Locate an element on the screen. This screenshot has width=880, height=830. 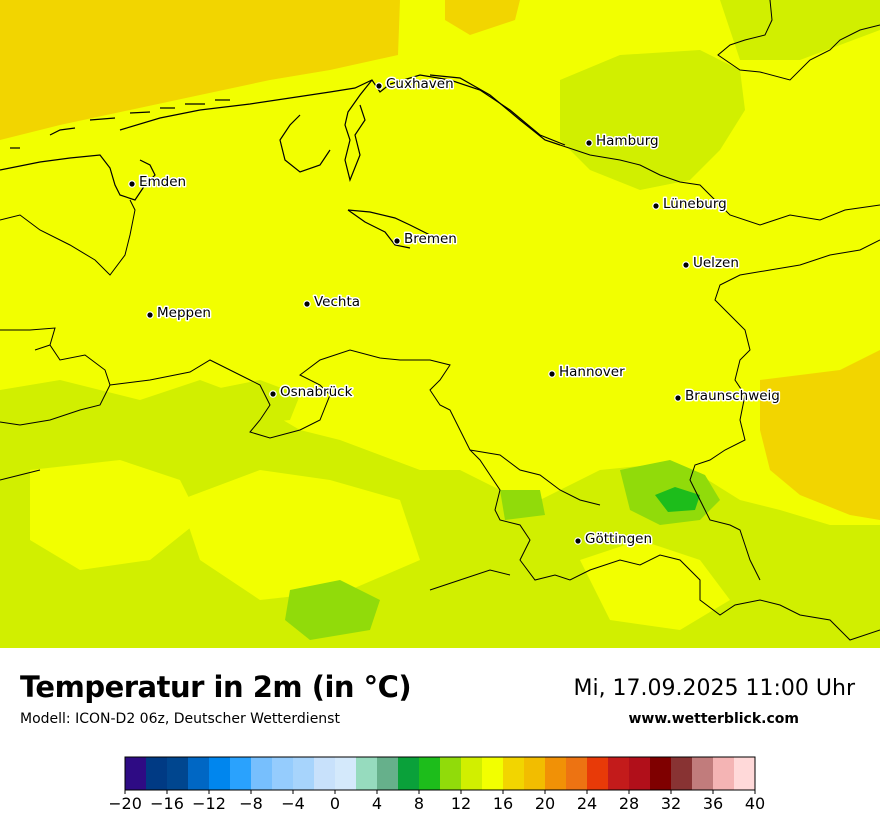
legend-tick-label: 12 is located at coordinates (461, 803).